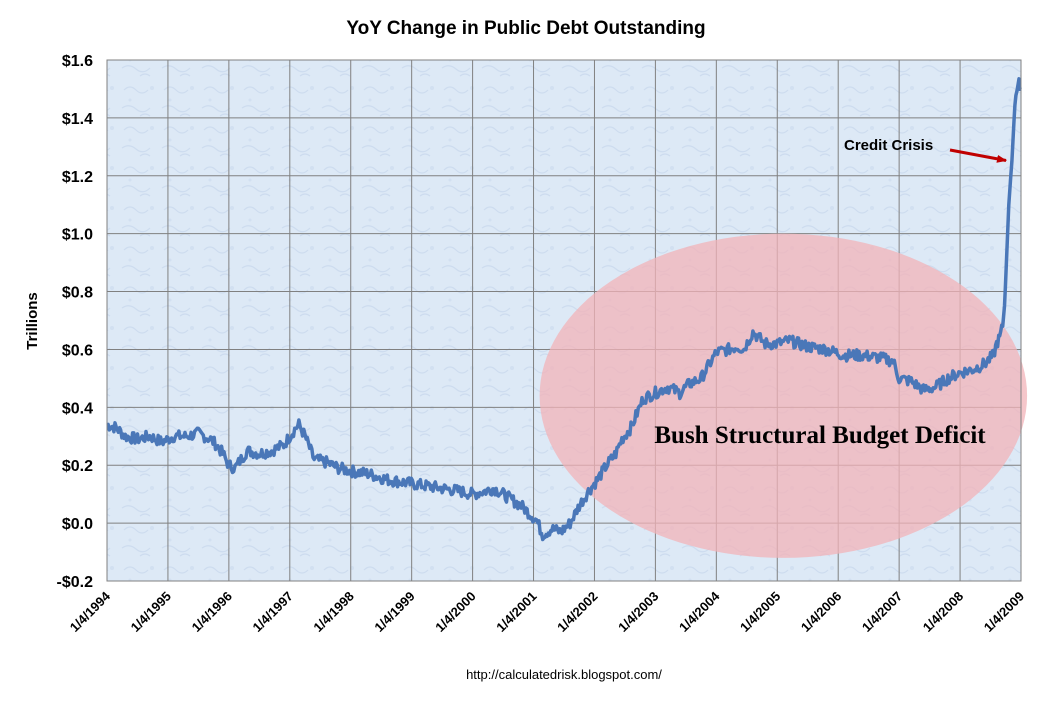  I want to click on x-tick-label: 1/4/1999, so click(394, 612).